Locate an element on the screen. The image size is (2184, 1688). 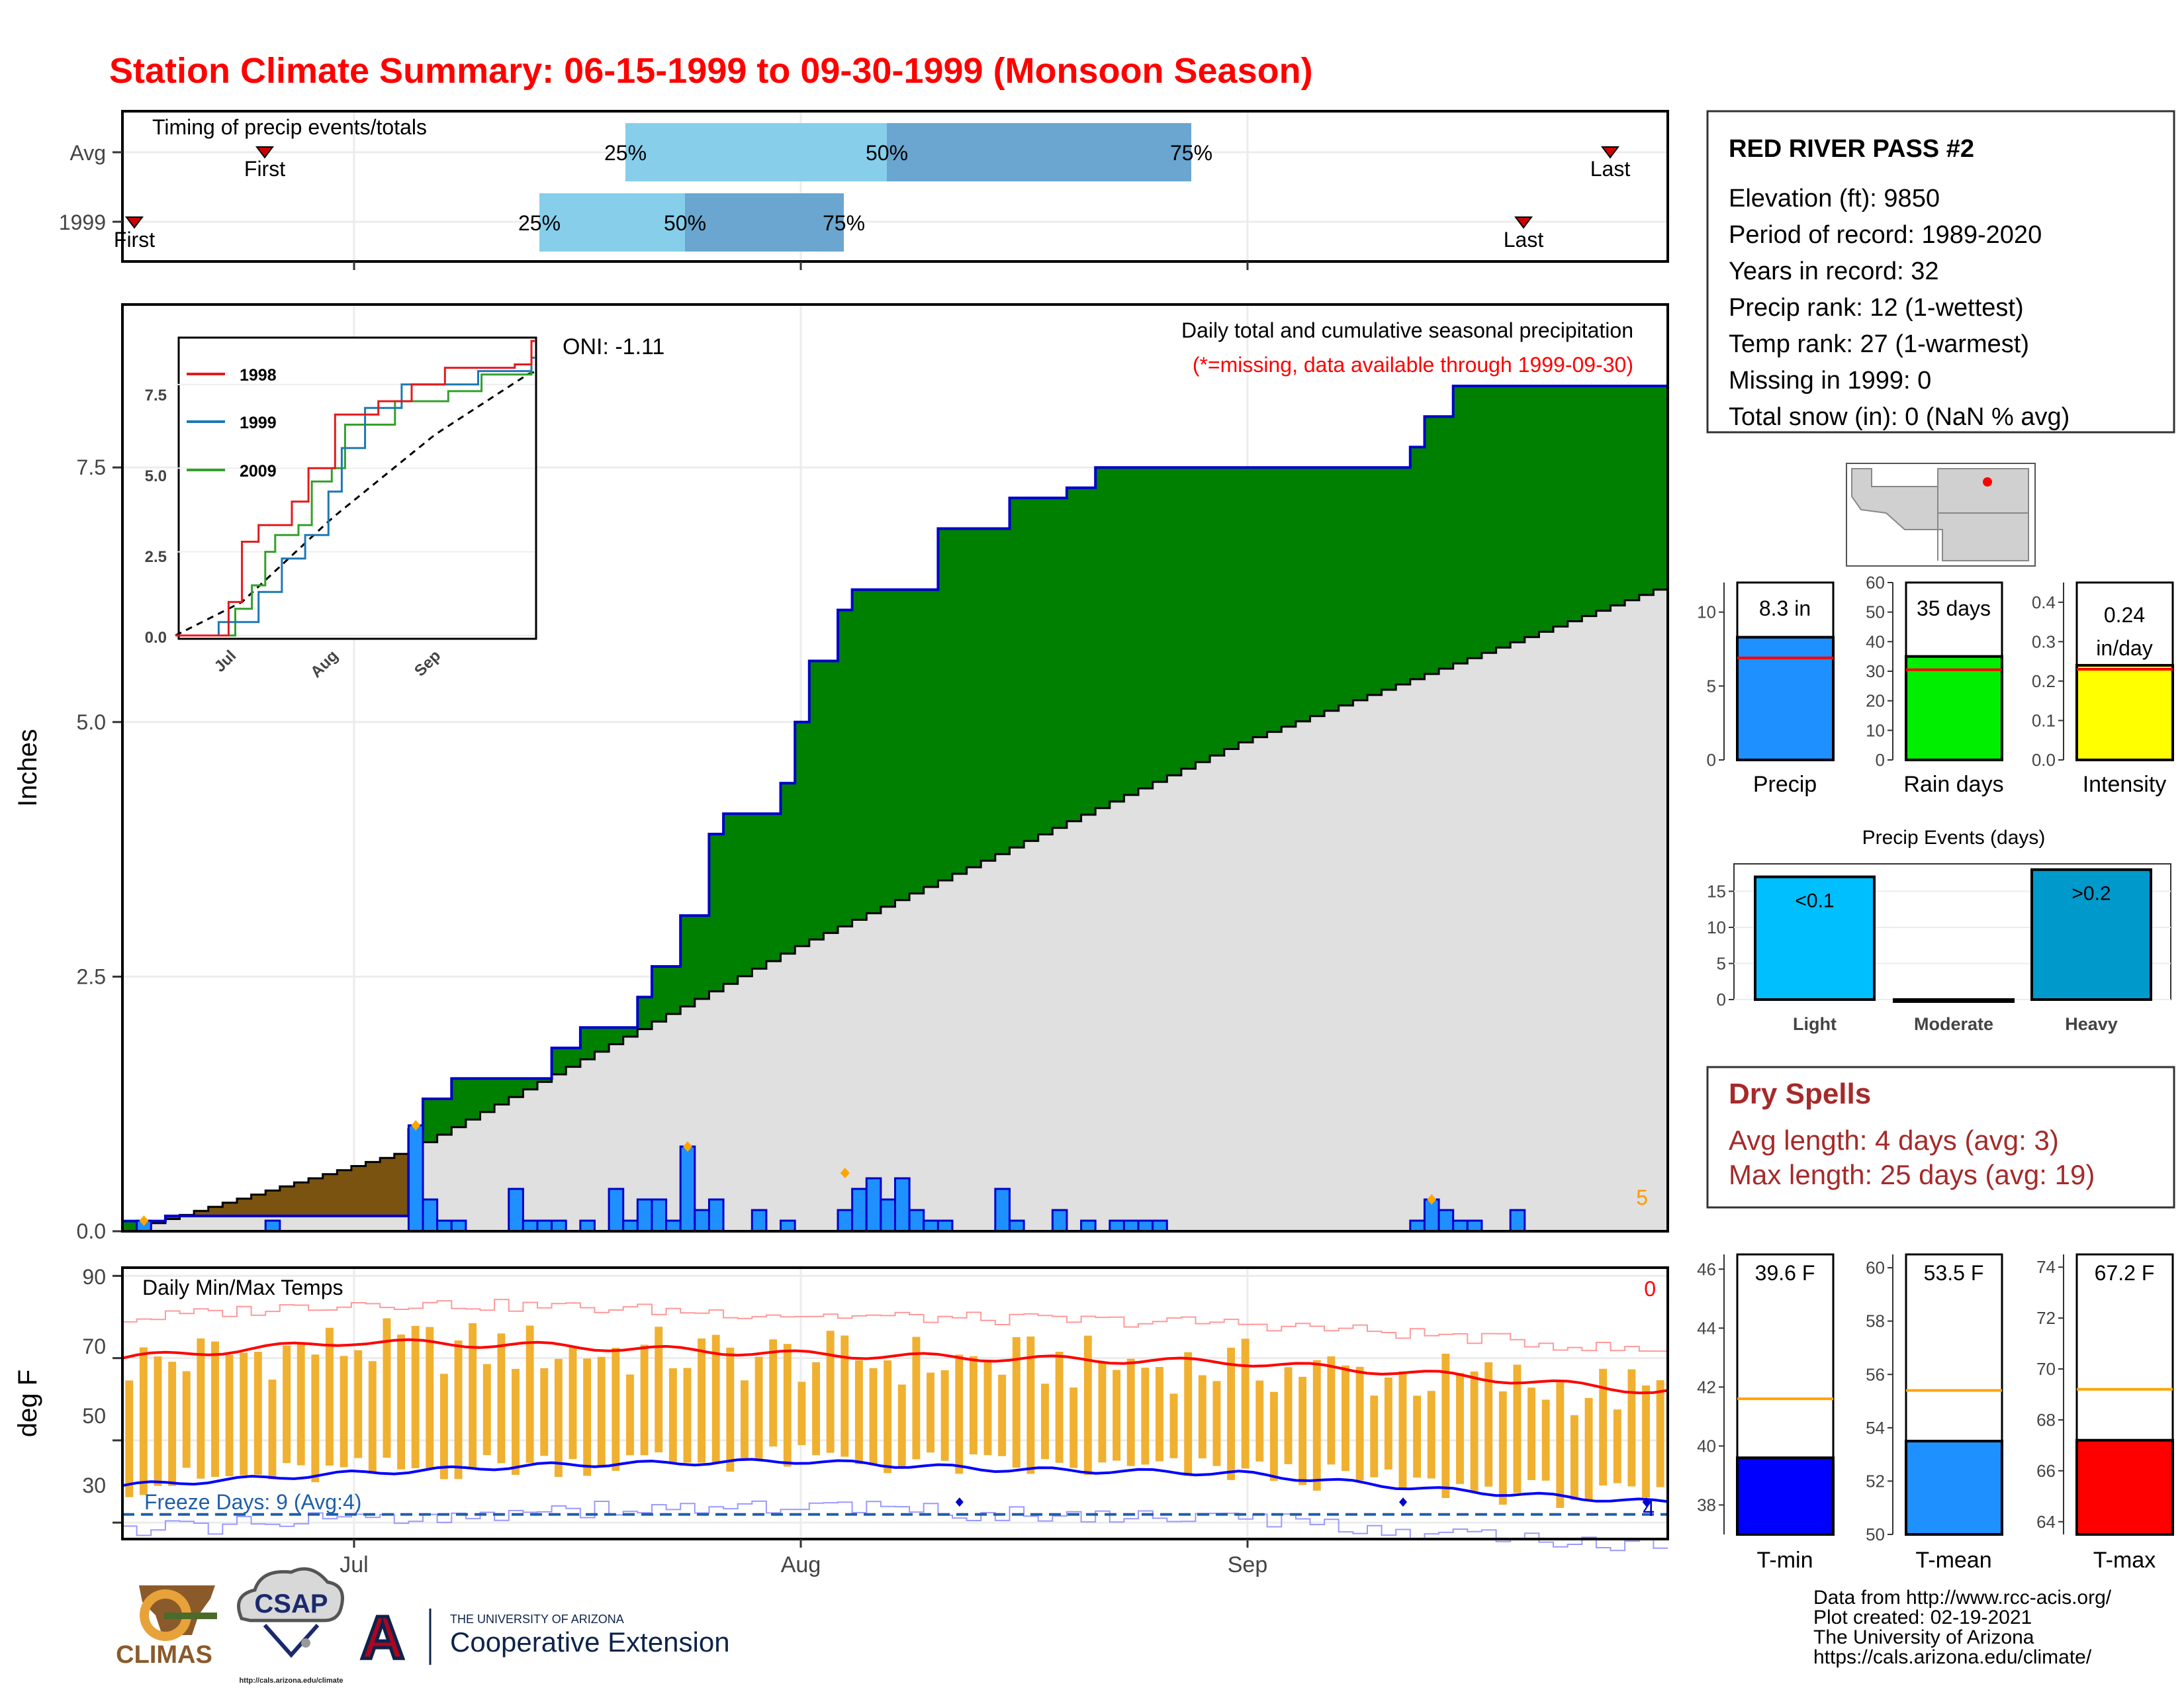
summary-0-tick-label: 5 is located at coordinates (1712, 686).